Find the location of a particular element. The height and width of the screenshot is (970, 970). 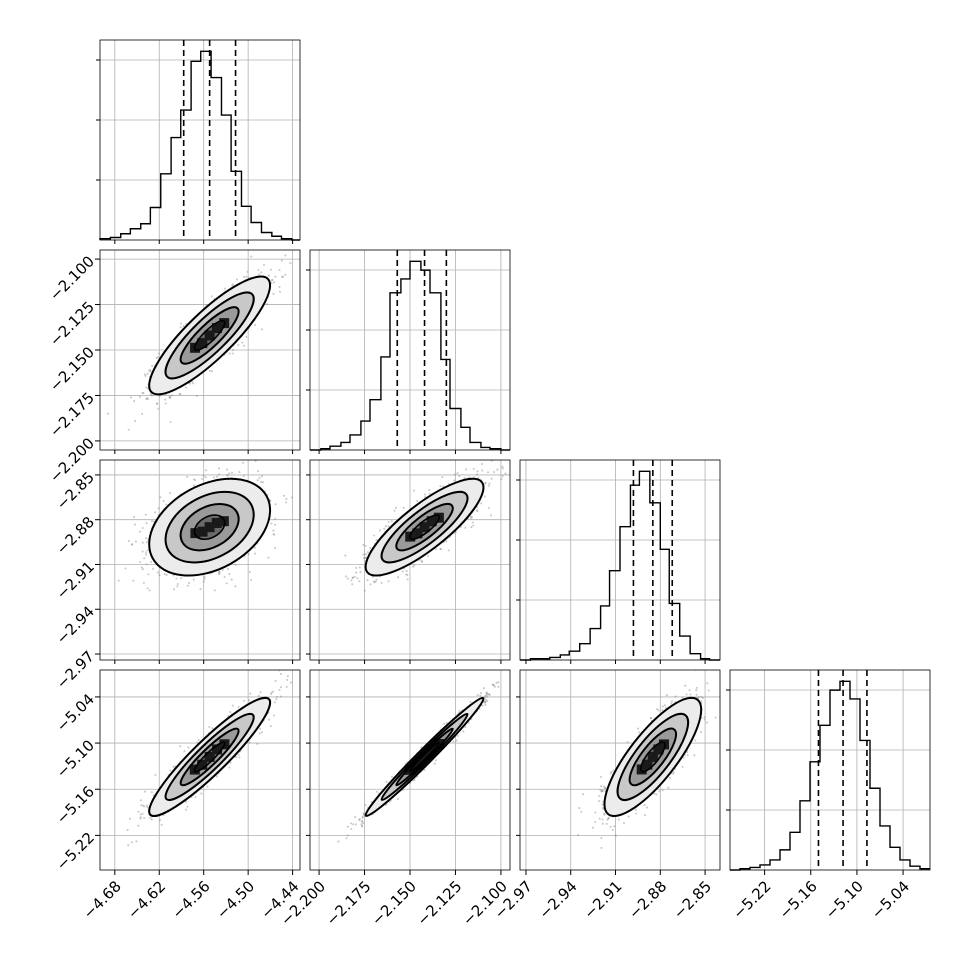

xtick-label: −5.16 is located at coordinates (798, 899).